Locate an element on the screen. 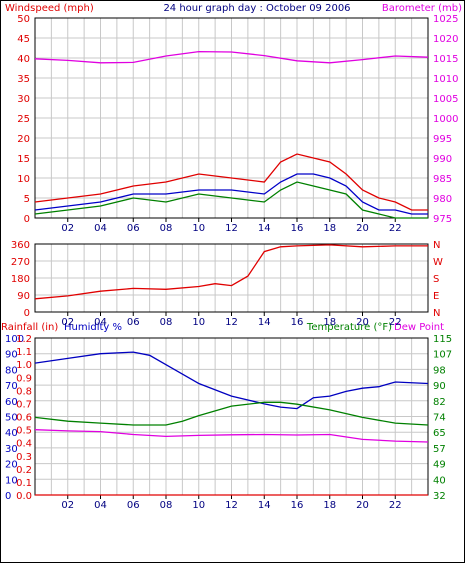 This screenshot has height=567, width=465. wind-panel-x-tick-label: 12 is located at coordinates (231, 228).